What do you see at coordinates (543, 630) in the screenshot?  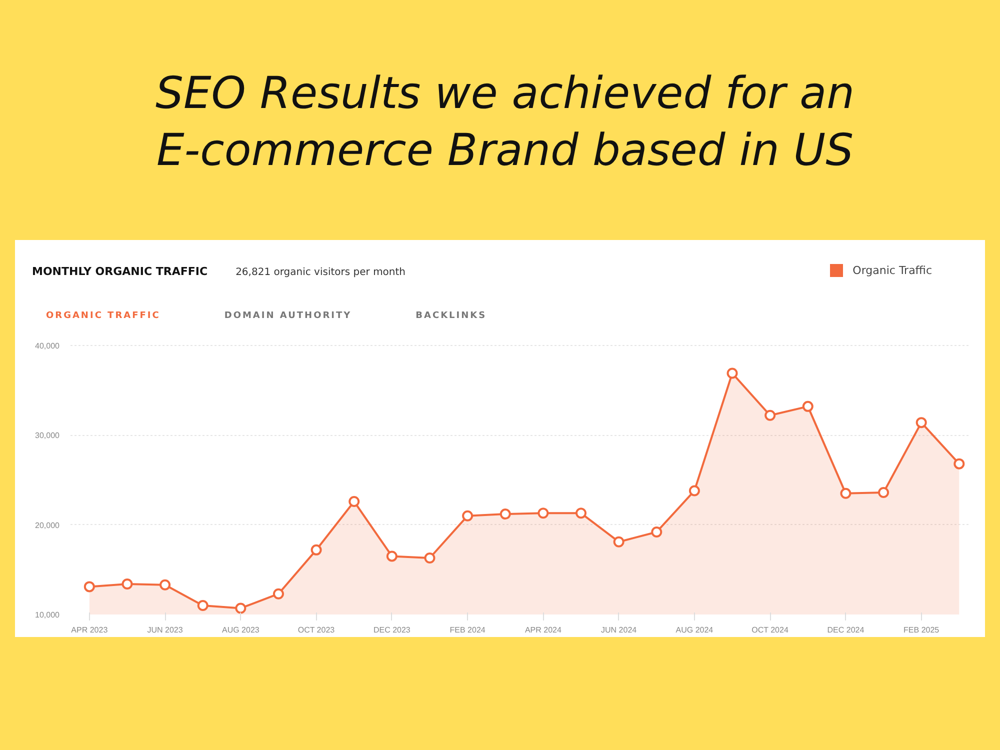 I see `x-tick-label: APR 2024` at bounding box center [543, 630].